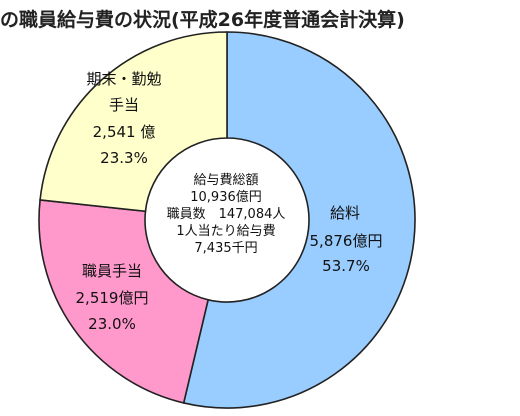 The image size is (520, 416). Describe the element at coordinates (225, 231) in the screenshot. I see `center-per-person-label: 1人当たり給与費` at that location.